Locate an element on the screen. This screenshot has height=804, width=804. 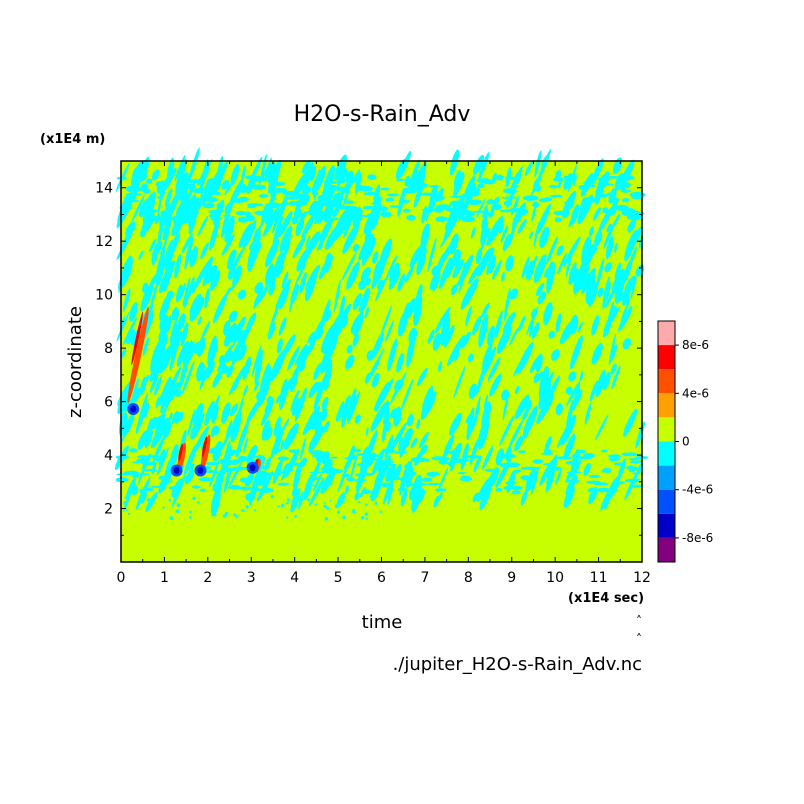
y-tick-label: 10 is located at coordinates (104, 296).